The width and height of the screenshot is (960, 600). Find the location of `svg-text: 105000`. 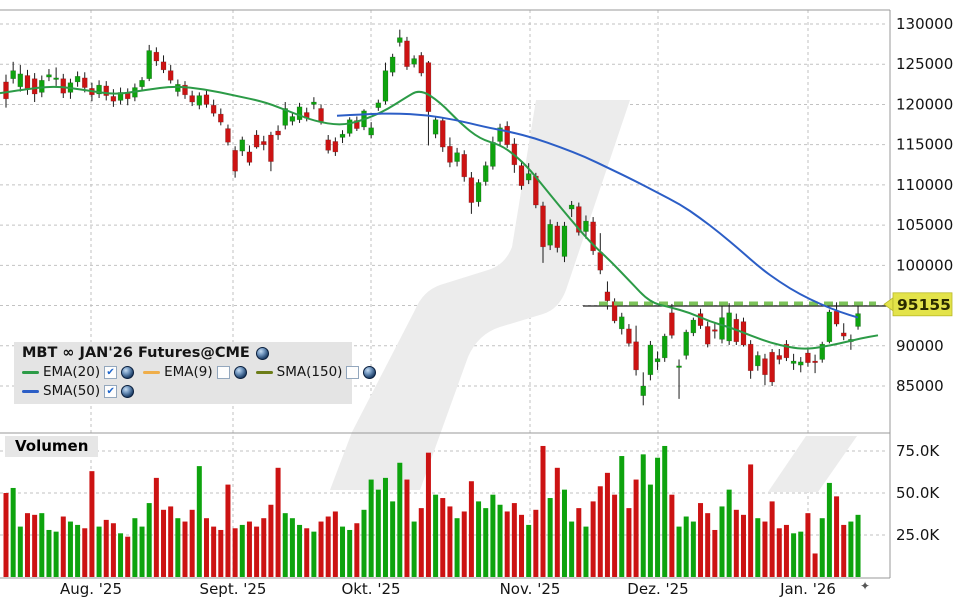

svg-text: 105000 is located at coordinates (924, 225).